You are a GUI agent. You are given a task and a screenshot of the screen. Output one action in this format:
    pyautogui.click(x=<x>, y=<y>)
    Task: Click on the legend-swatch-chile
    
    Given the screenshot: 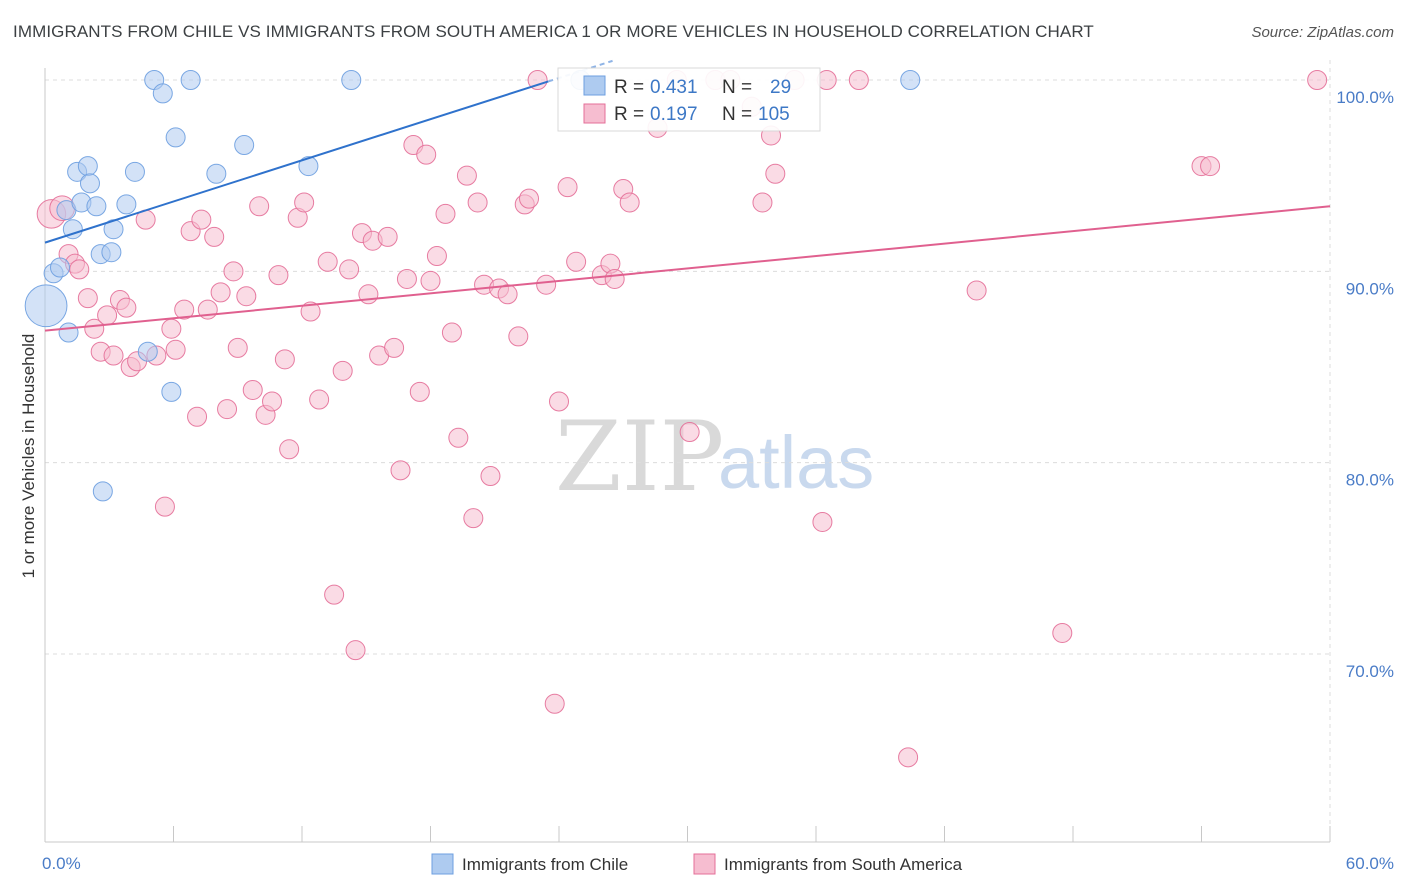 What is the action you would take?
    pyautogui.click(x=442, y=864)
    